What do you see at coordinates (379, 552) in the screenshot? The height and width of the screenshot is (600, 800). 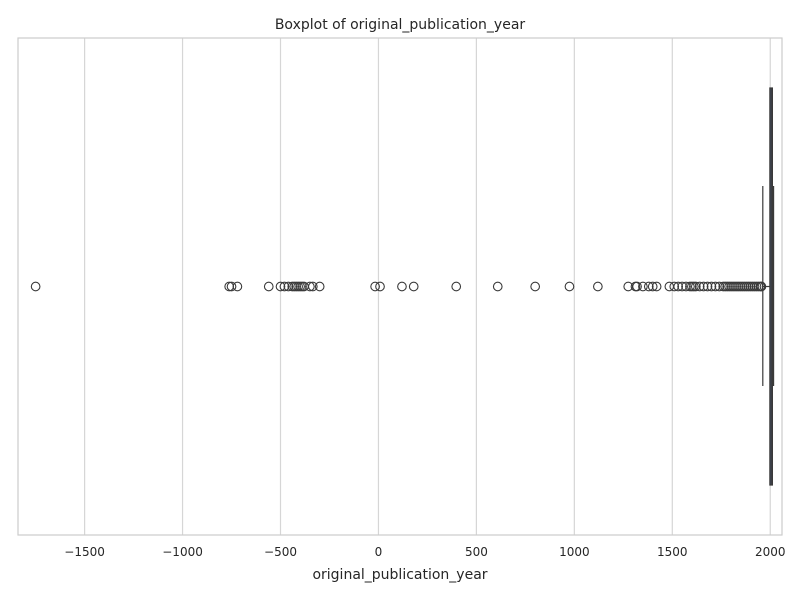 I see `x-tick-label: 0` at bounding box center [379, 552].